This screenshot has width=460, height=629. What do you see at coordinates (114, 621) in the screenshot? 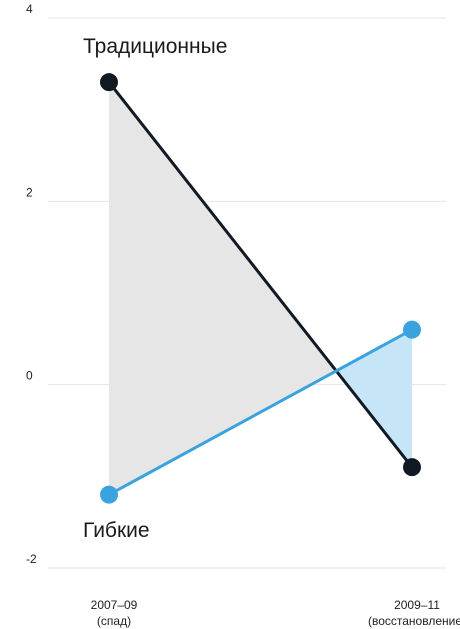
I see `x-tick-label-line2: (спад)` at bounding box center [114, 621].